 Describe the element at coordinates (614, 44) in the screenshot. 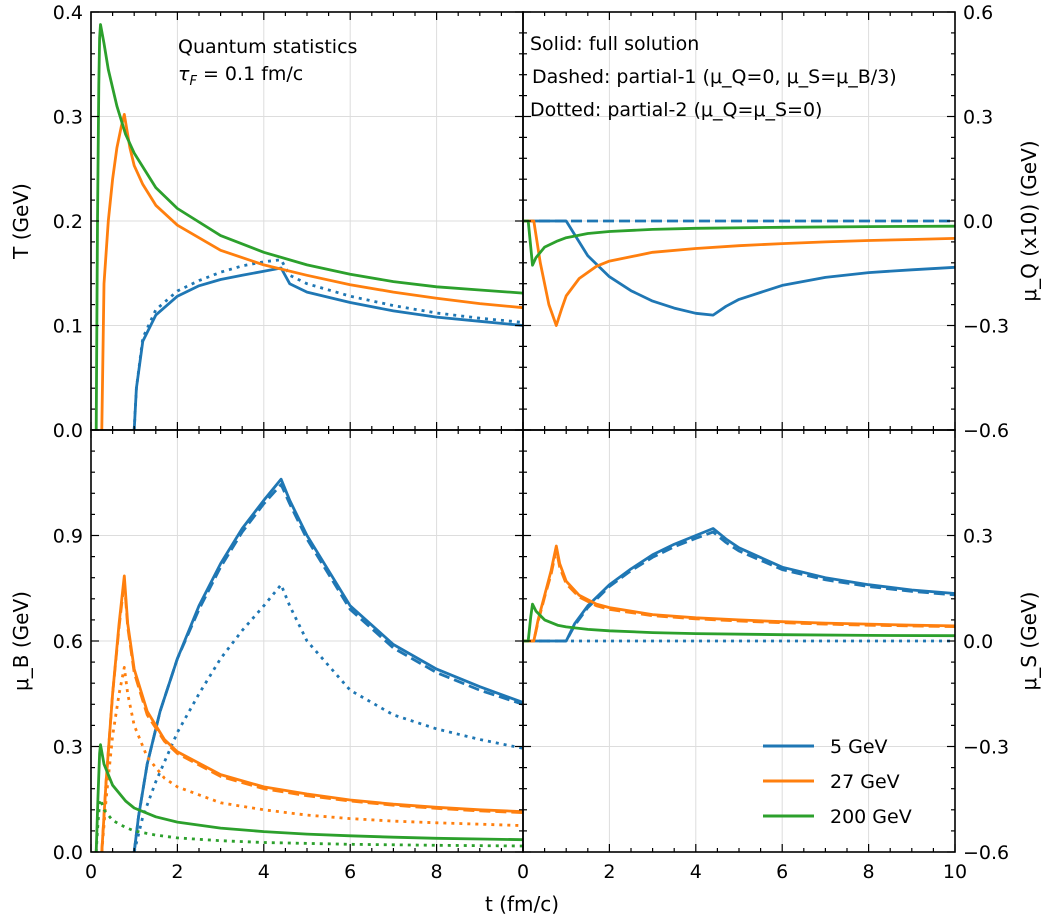

I see `annotation-solid-full: Solid: full solution` at that location.